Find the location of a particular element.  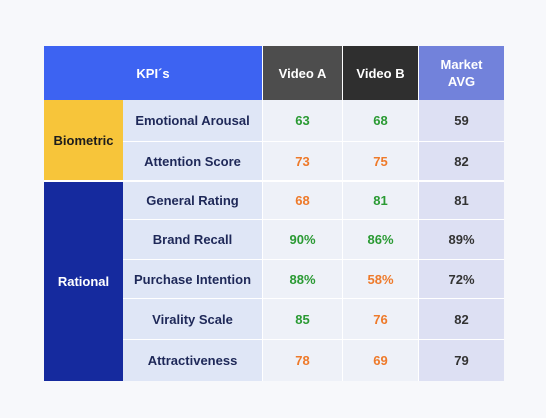

video-a-value: 78 is located at coordinates (302, 360).